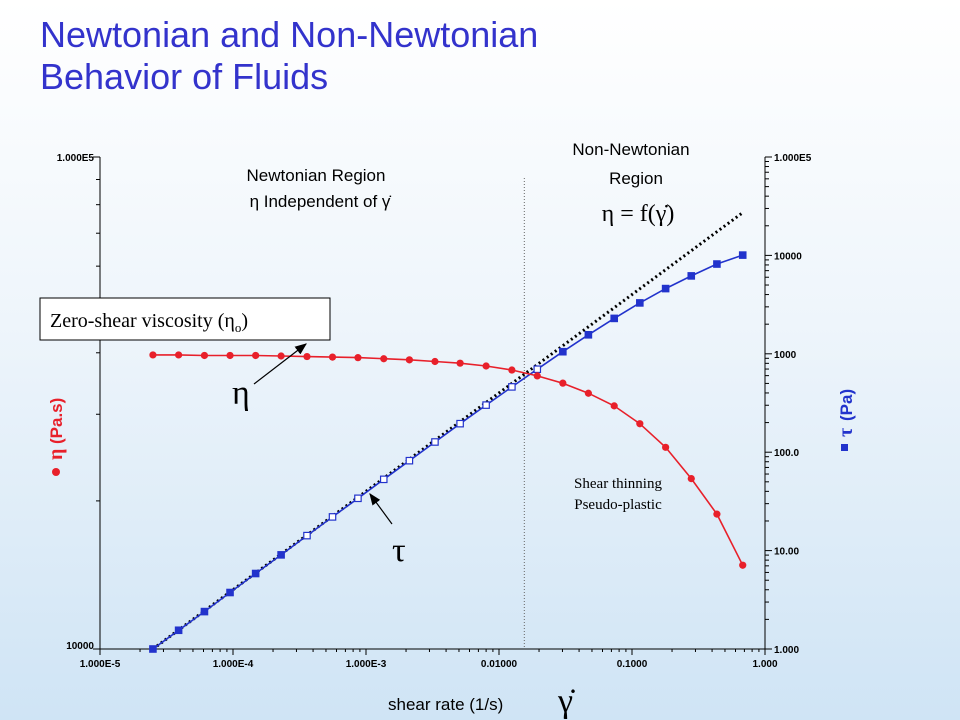 The image size is (960, 720). I want to click on pseudo-plastic-label: Pseudo-plastic, so click(618, 505).